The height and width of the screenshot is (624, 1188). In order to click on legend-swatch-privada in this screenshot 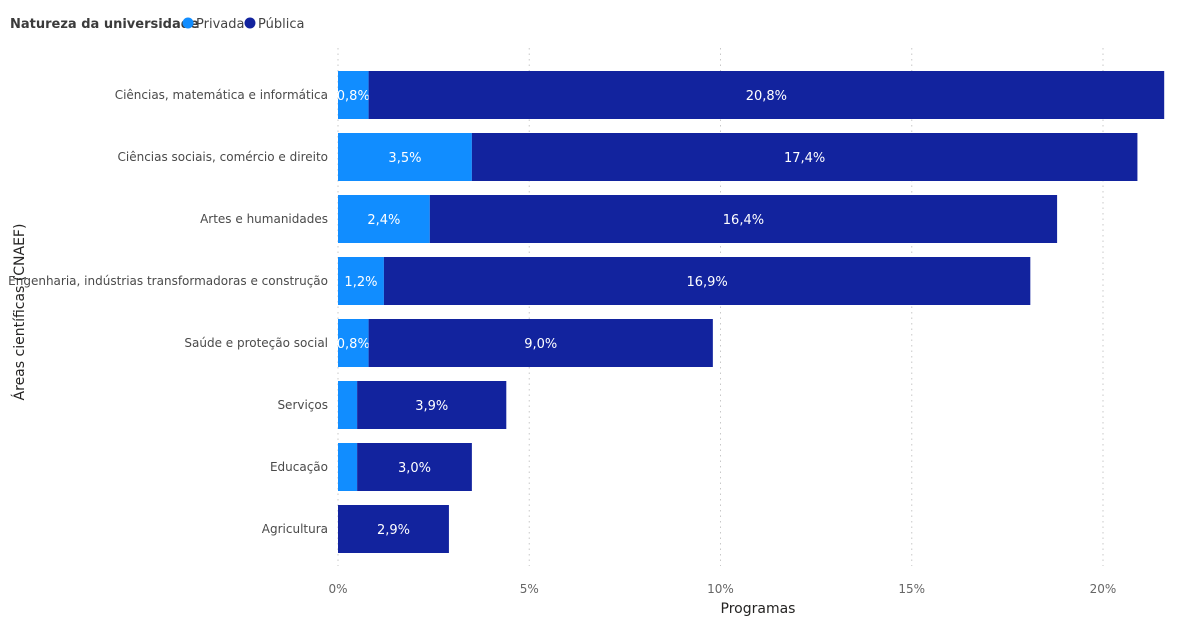, I will do `click(188, 23)`.